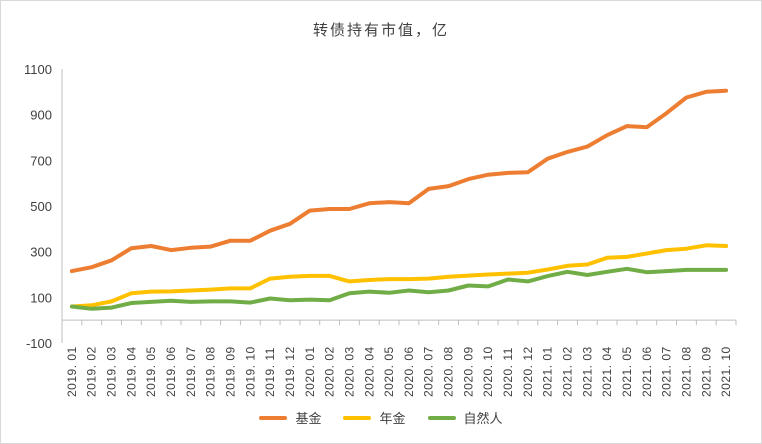 This screenshot has height=444, width=762. Describe the element at coordinates (92, 371) in the screenshot. I see `x-tick-label: 2019. 02` at that location.